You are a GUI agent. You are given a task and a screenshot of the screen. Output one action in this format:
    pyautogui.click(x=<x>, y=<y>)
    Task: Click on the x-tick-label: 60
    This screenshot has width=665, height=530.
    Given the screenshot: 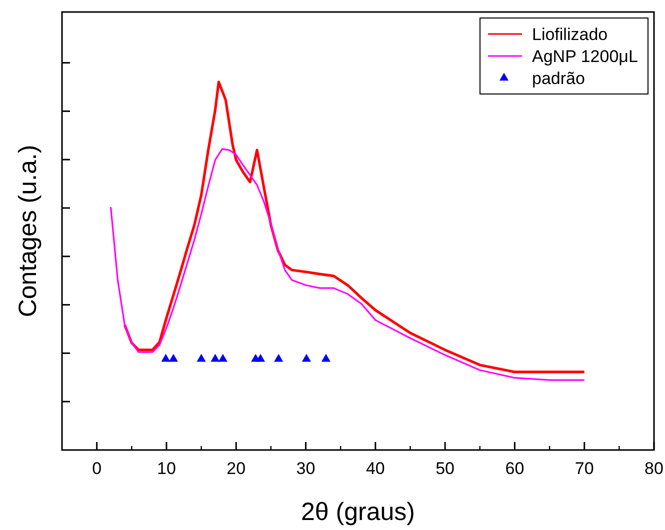 What is the action you would take?
    pyautogui.click(x=514, y=468)
    